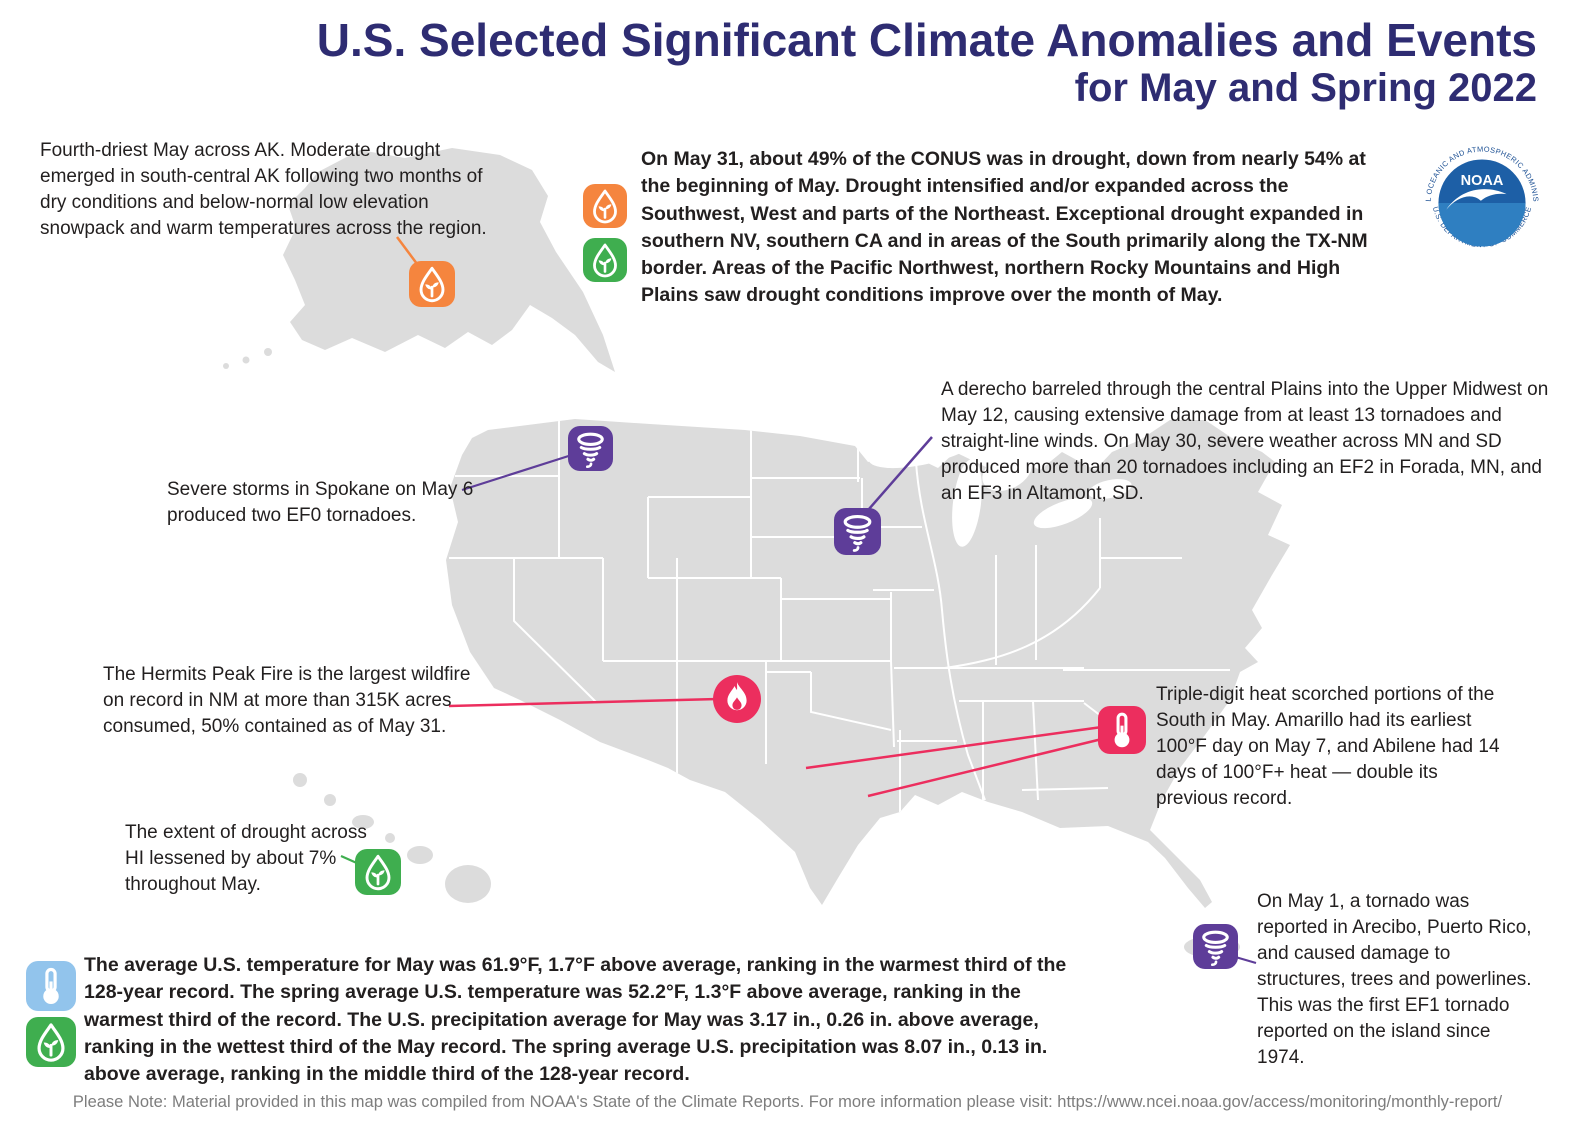 The image size is (1575, 1125). What do you see at coordinates (51, 1042) in the screenshot?
I see `precipitation-icon-summary` at bounding box center [51, 1042].